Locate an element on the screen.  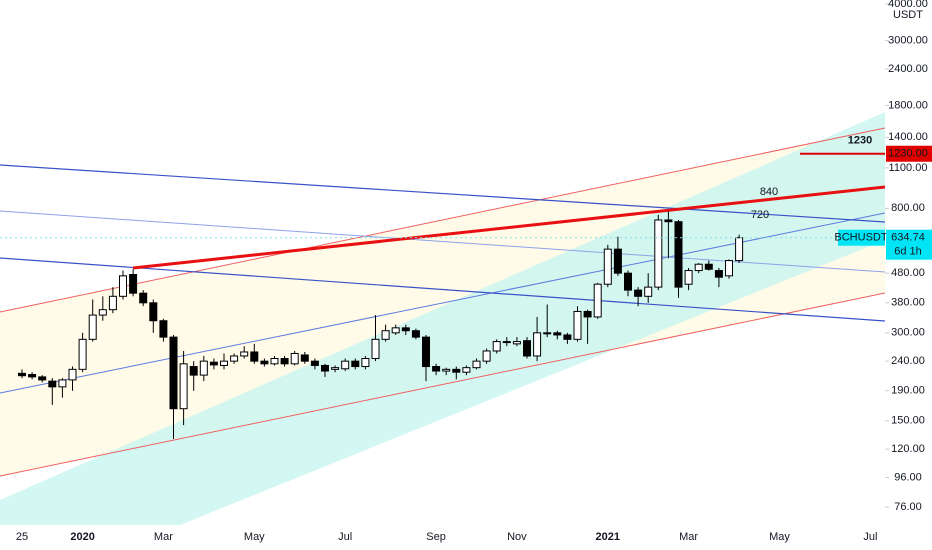
currency-label: USDT is located at coordinates (908, 15).